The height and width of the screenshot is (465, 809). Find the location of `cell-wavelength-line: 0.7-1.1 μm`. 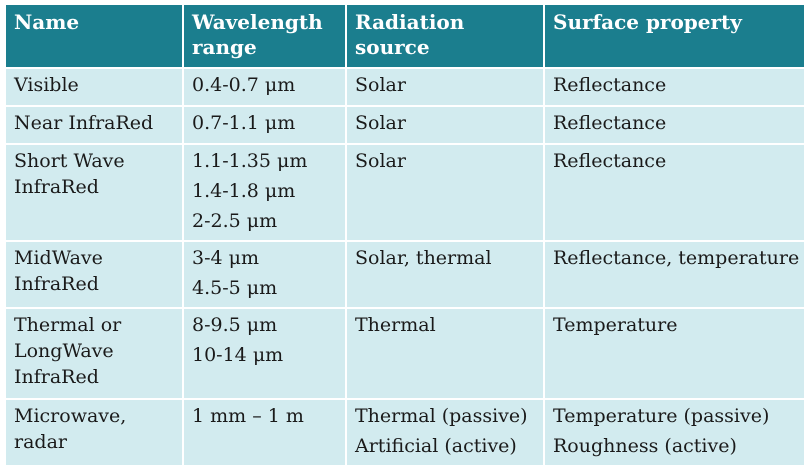

cell-wavelength-line: 0.7-1.1 μm is located at coordinates (244, 123).